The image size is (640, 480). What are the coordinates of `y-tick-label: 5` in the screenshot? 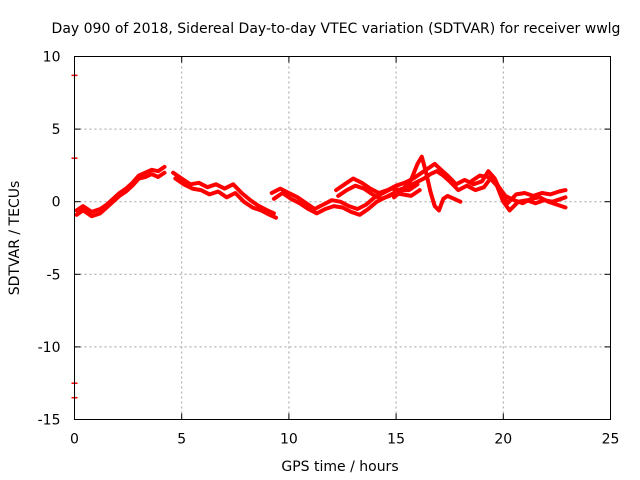 It's located at (56, 130).